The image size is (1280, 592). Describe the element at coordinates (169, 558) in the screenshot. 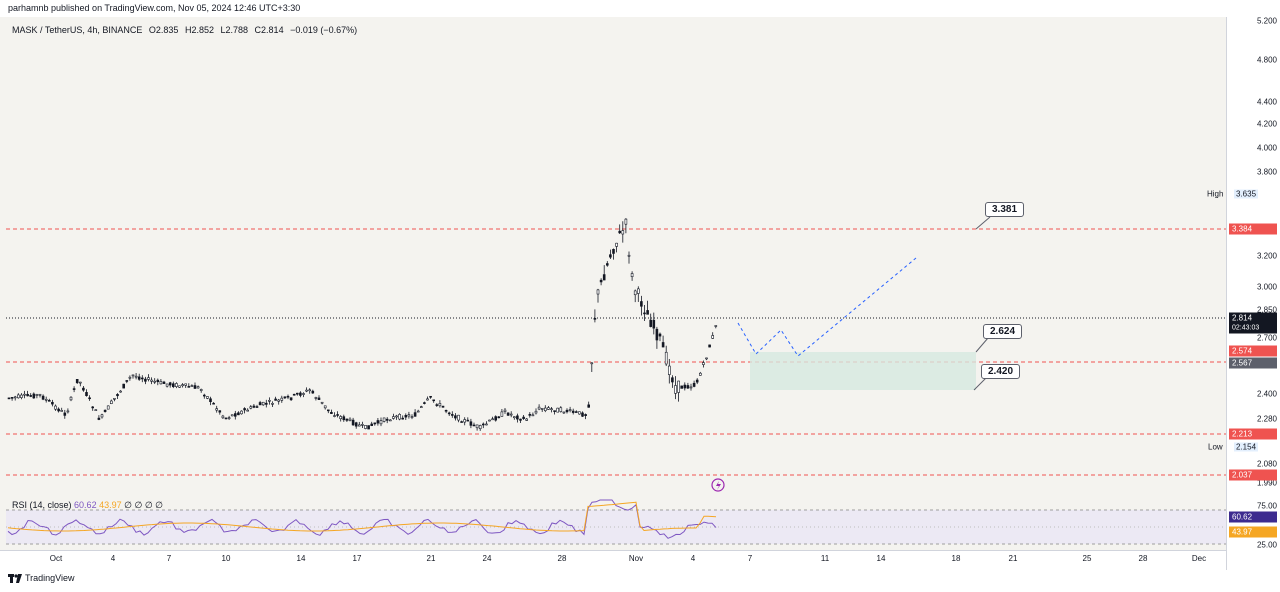

I see `time-label: 7` at that location.